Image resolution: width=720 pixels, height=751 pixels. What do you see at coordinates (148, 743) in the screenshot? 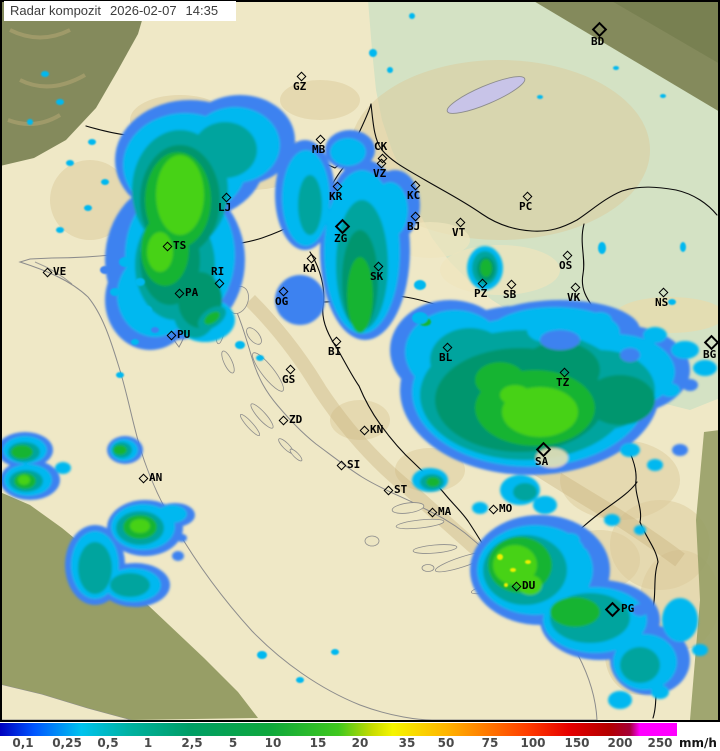
I see `legend-tick-1: 1` at bounding box center [148, 743].